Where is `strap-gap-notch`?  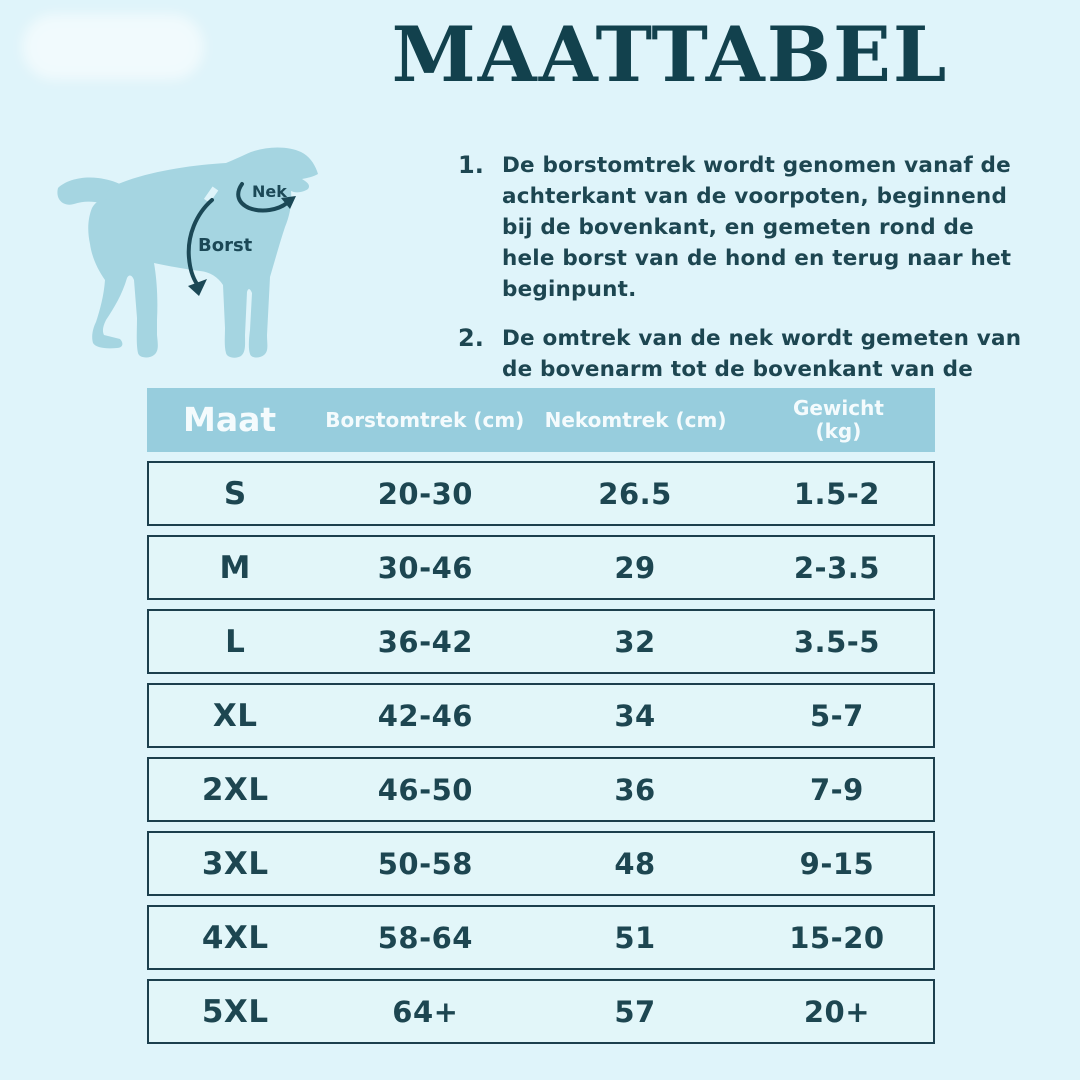
strap-gap-notch is located at coordinates (211, 194).